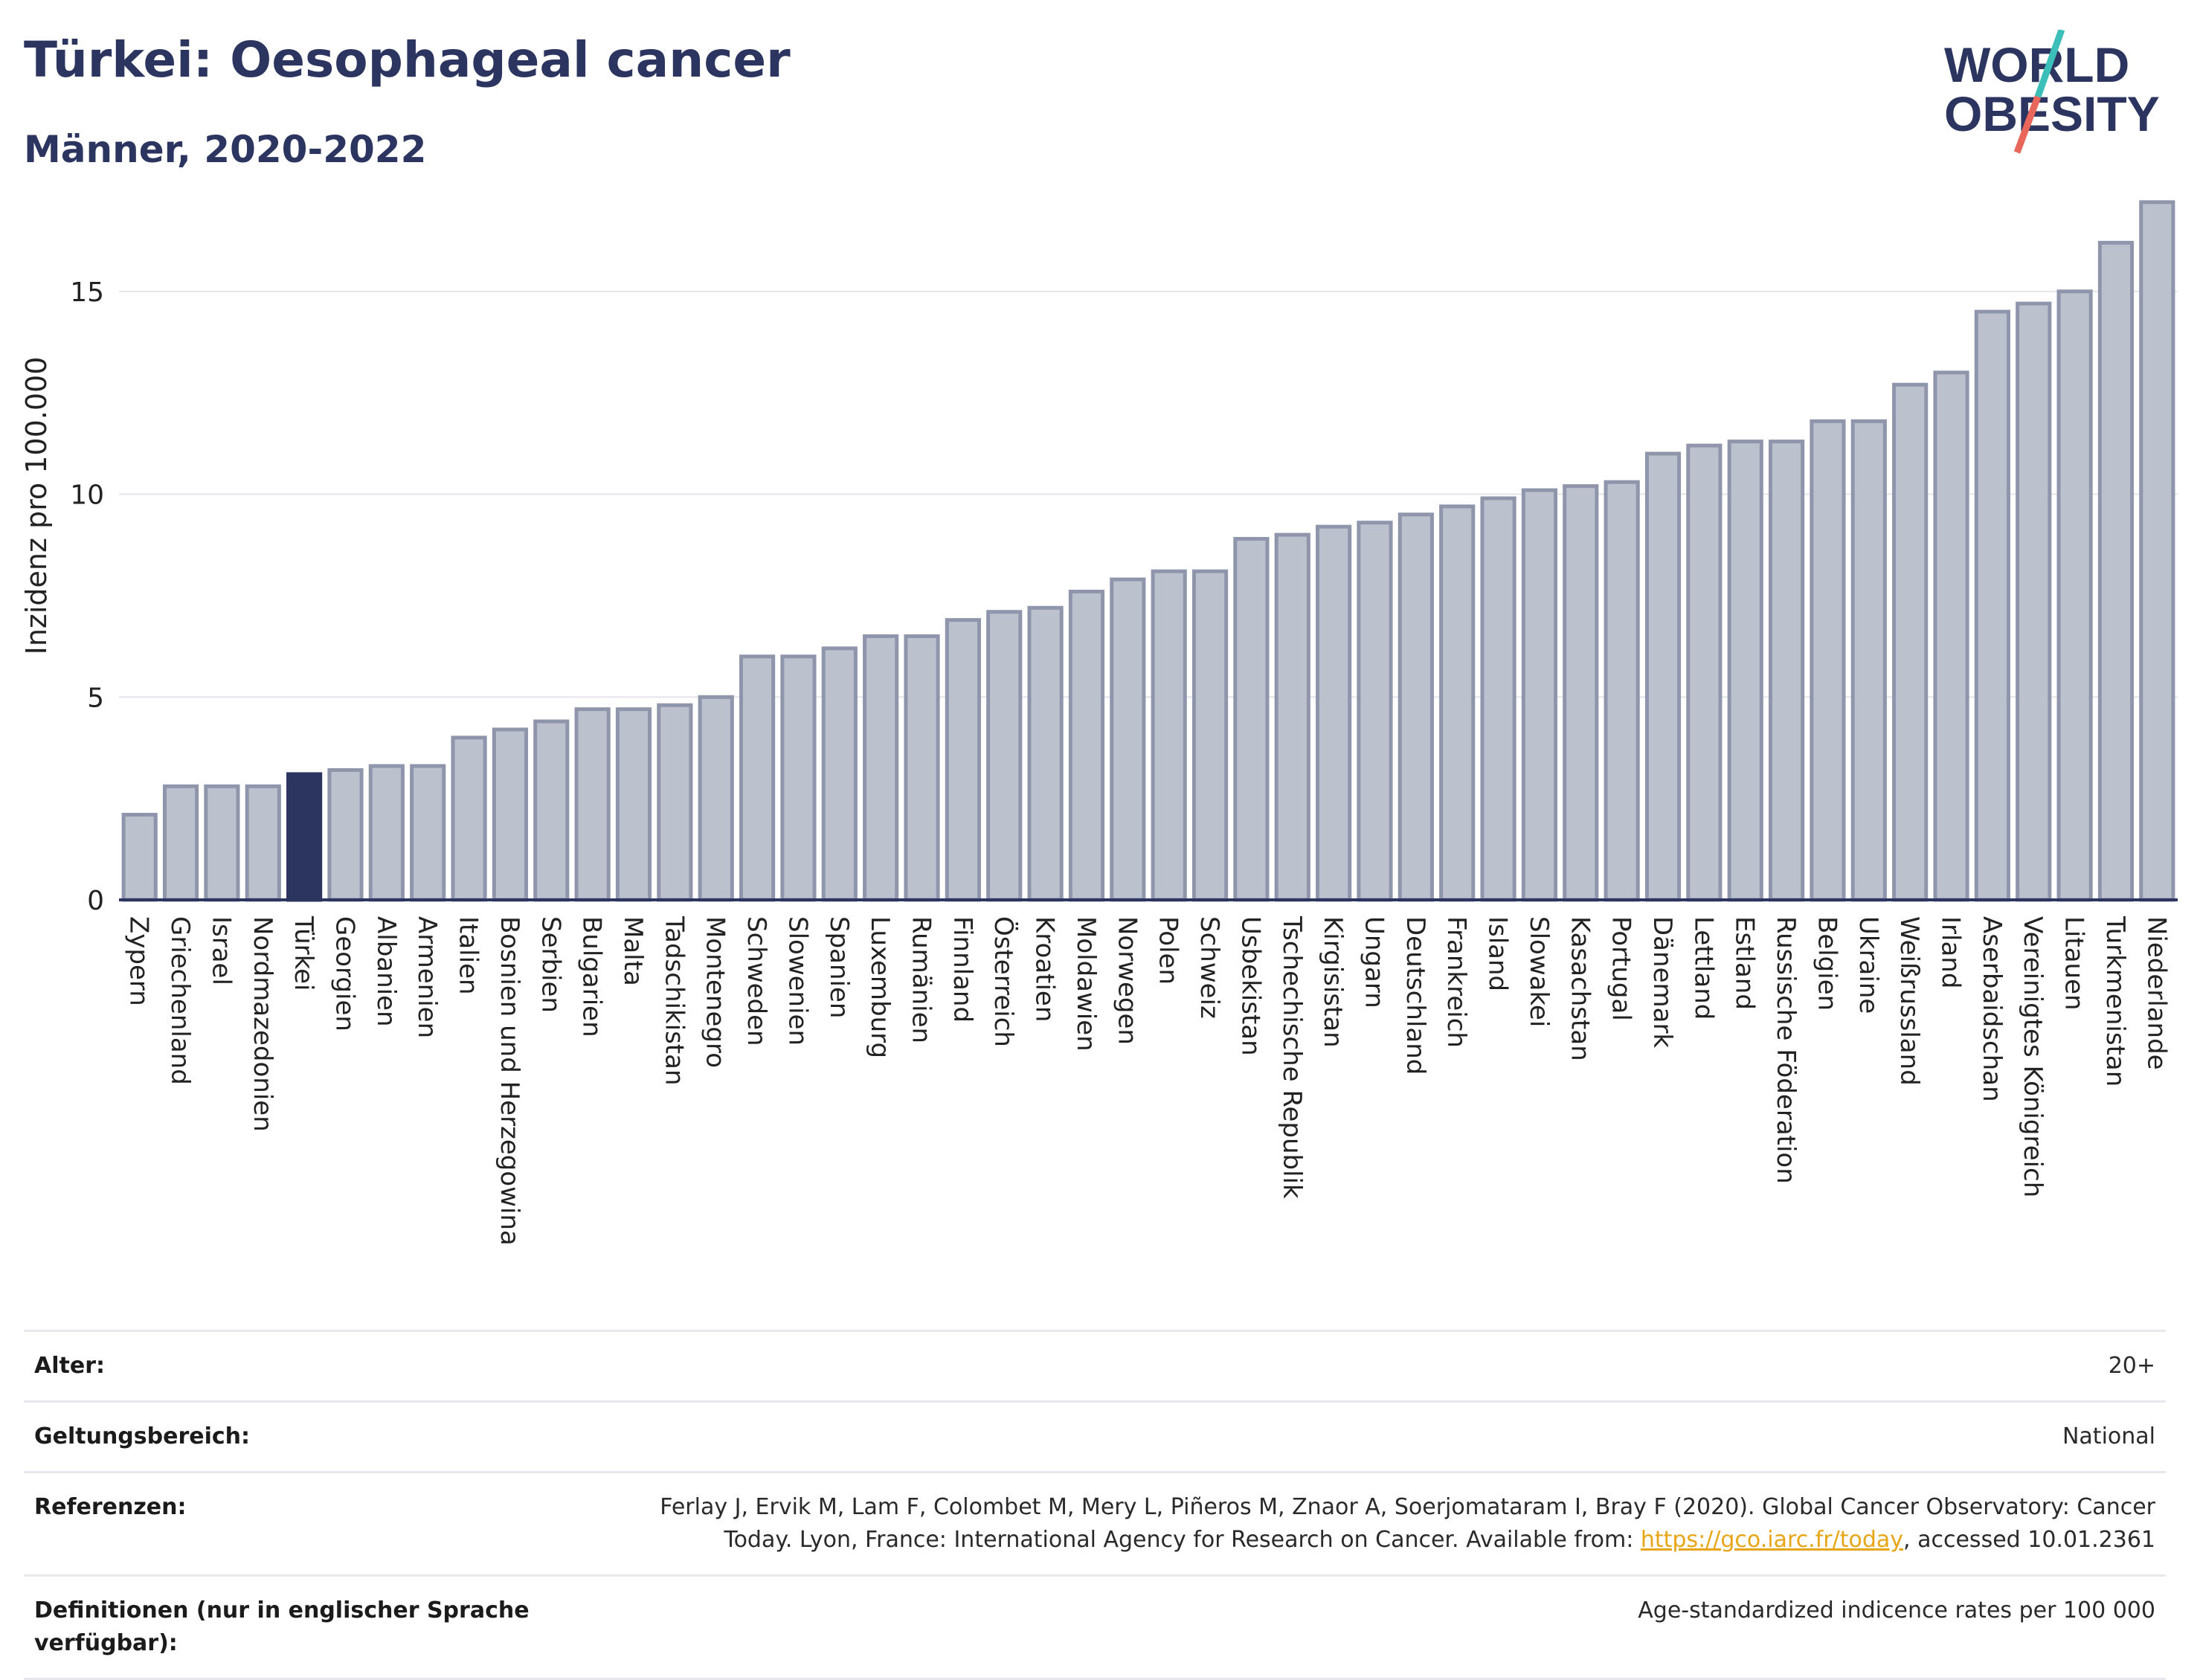 This screenshot has width=2200, height=1680. I want to click on x-tick-label: Polen, so click(1168, 951).